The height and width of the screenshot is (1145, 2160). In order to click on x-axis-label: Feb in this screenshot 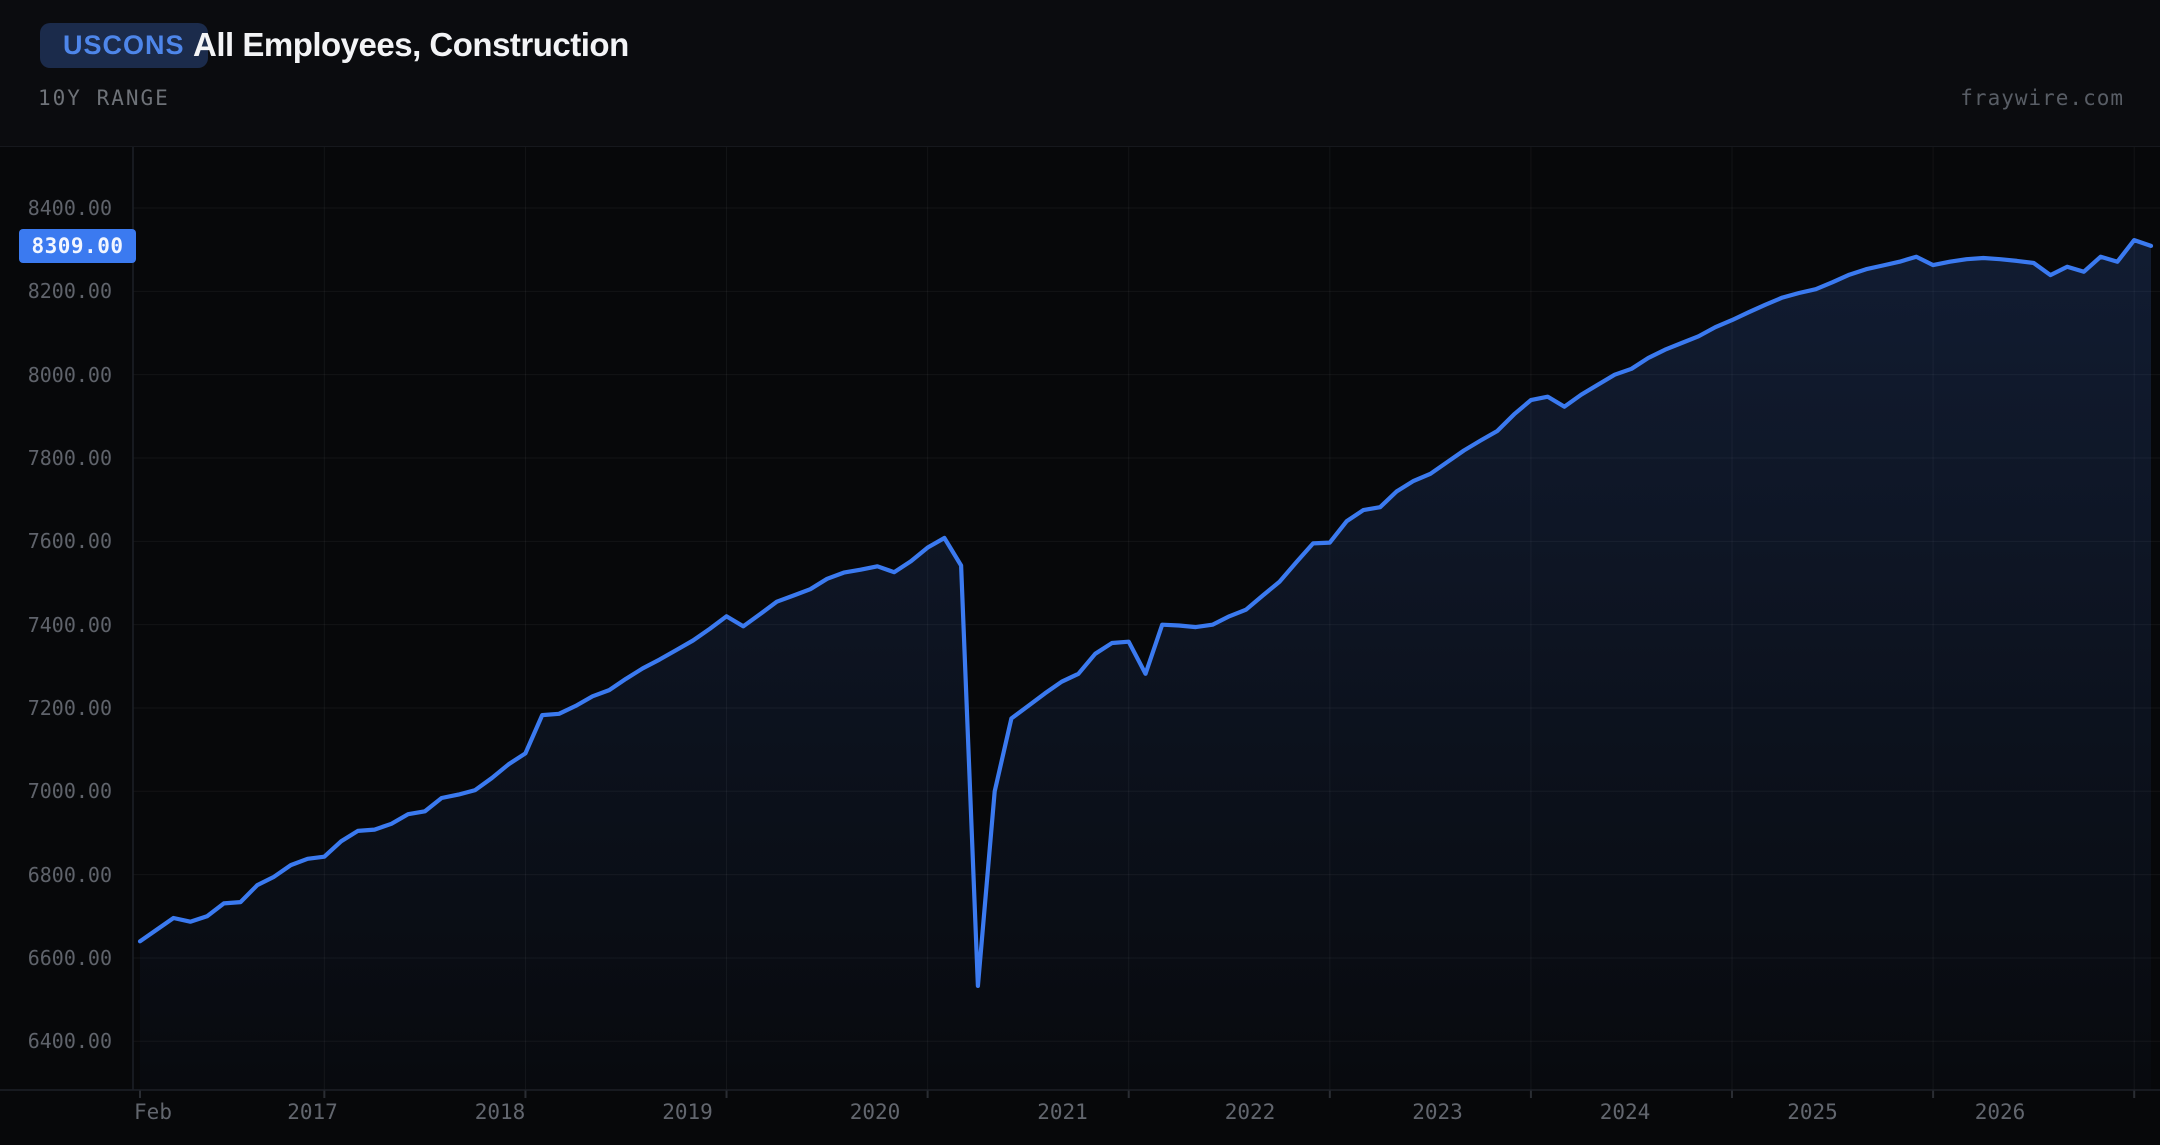, I will do `click(153, 1112)`.